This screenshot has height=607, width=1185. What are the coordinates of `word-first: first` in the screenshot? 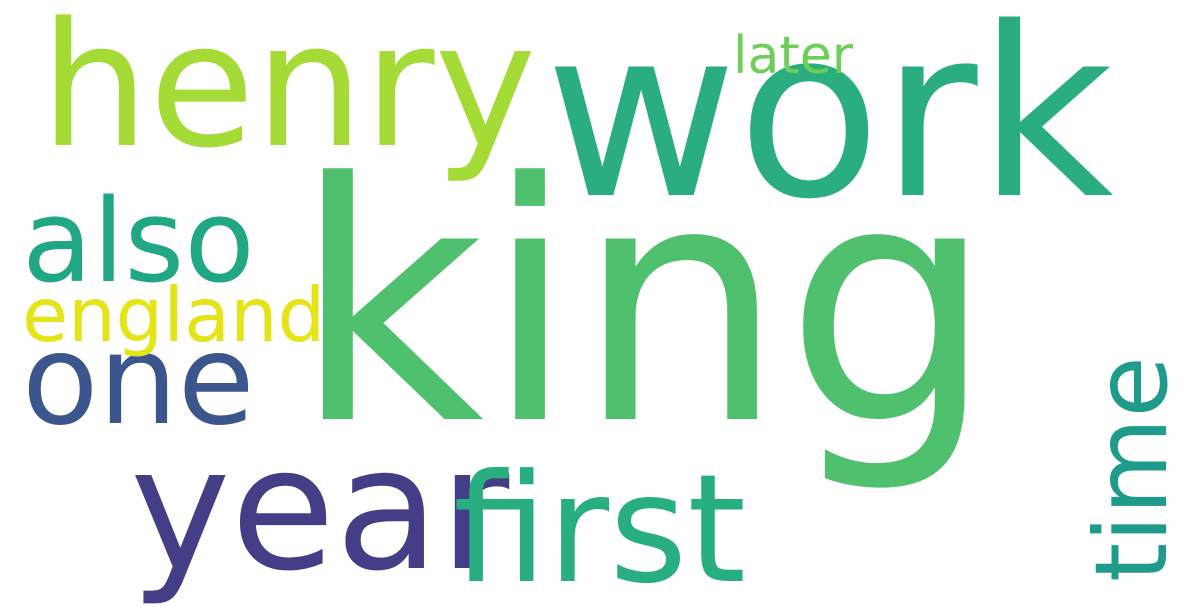 It's located at (600, 525).